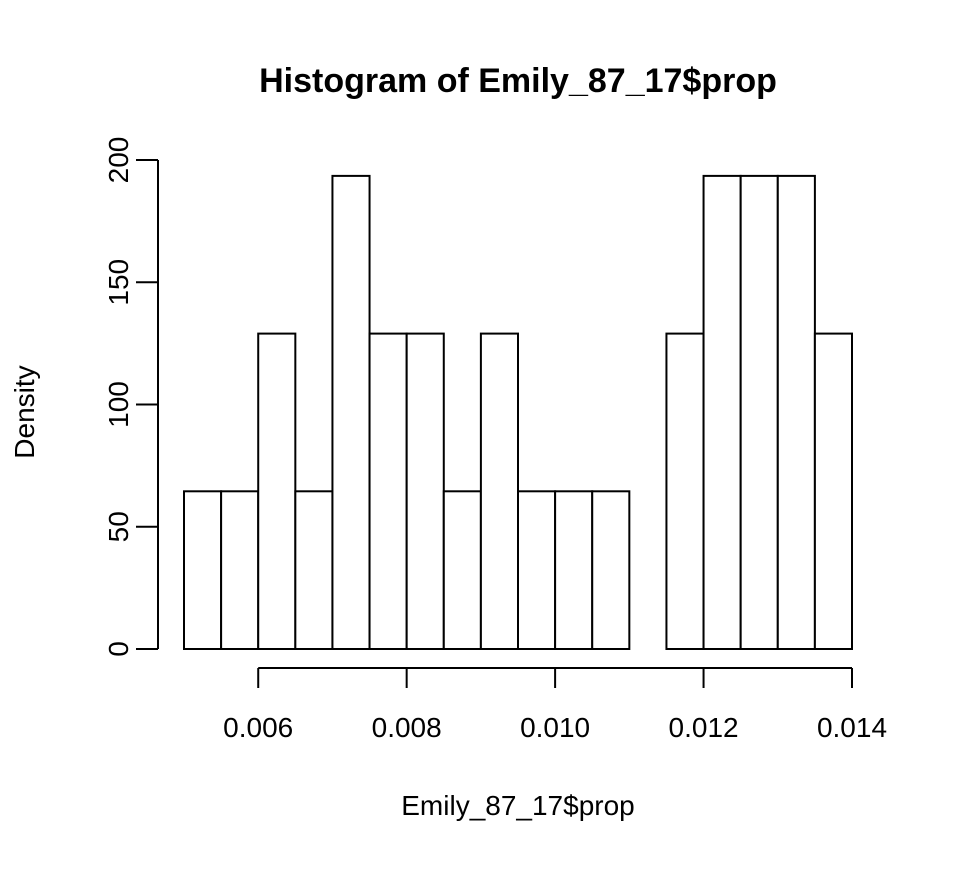  What do you see at coordinates (258, 727) in the screenshot?
I see `x-tick-label: 0.006` at bounding box center [258, 727].